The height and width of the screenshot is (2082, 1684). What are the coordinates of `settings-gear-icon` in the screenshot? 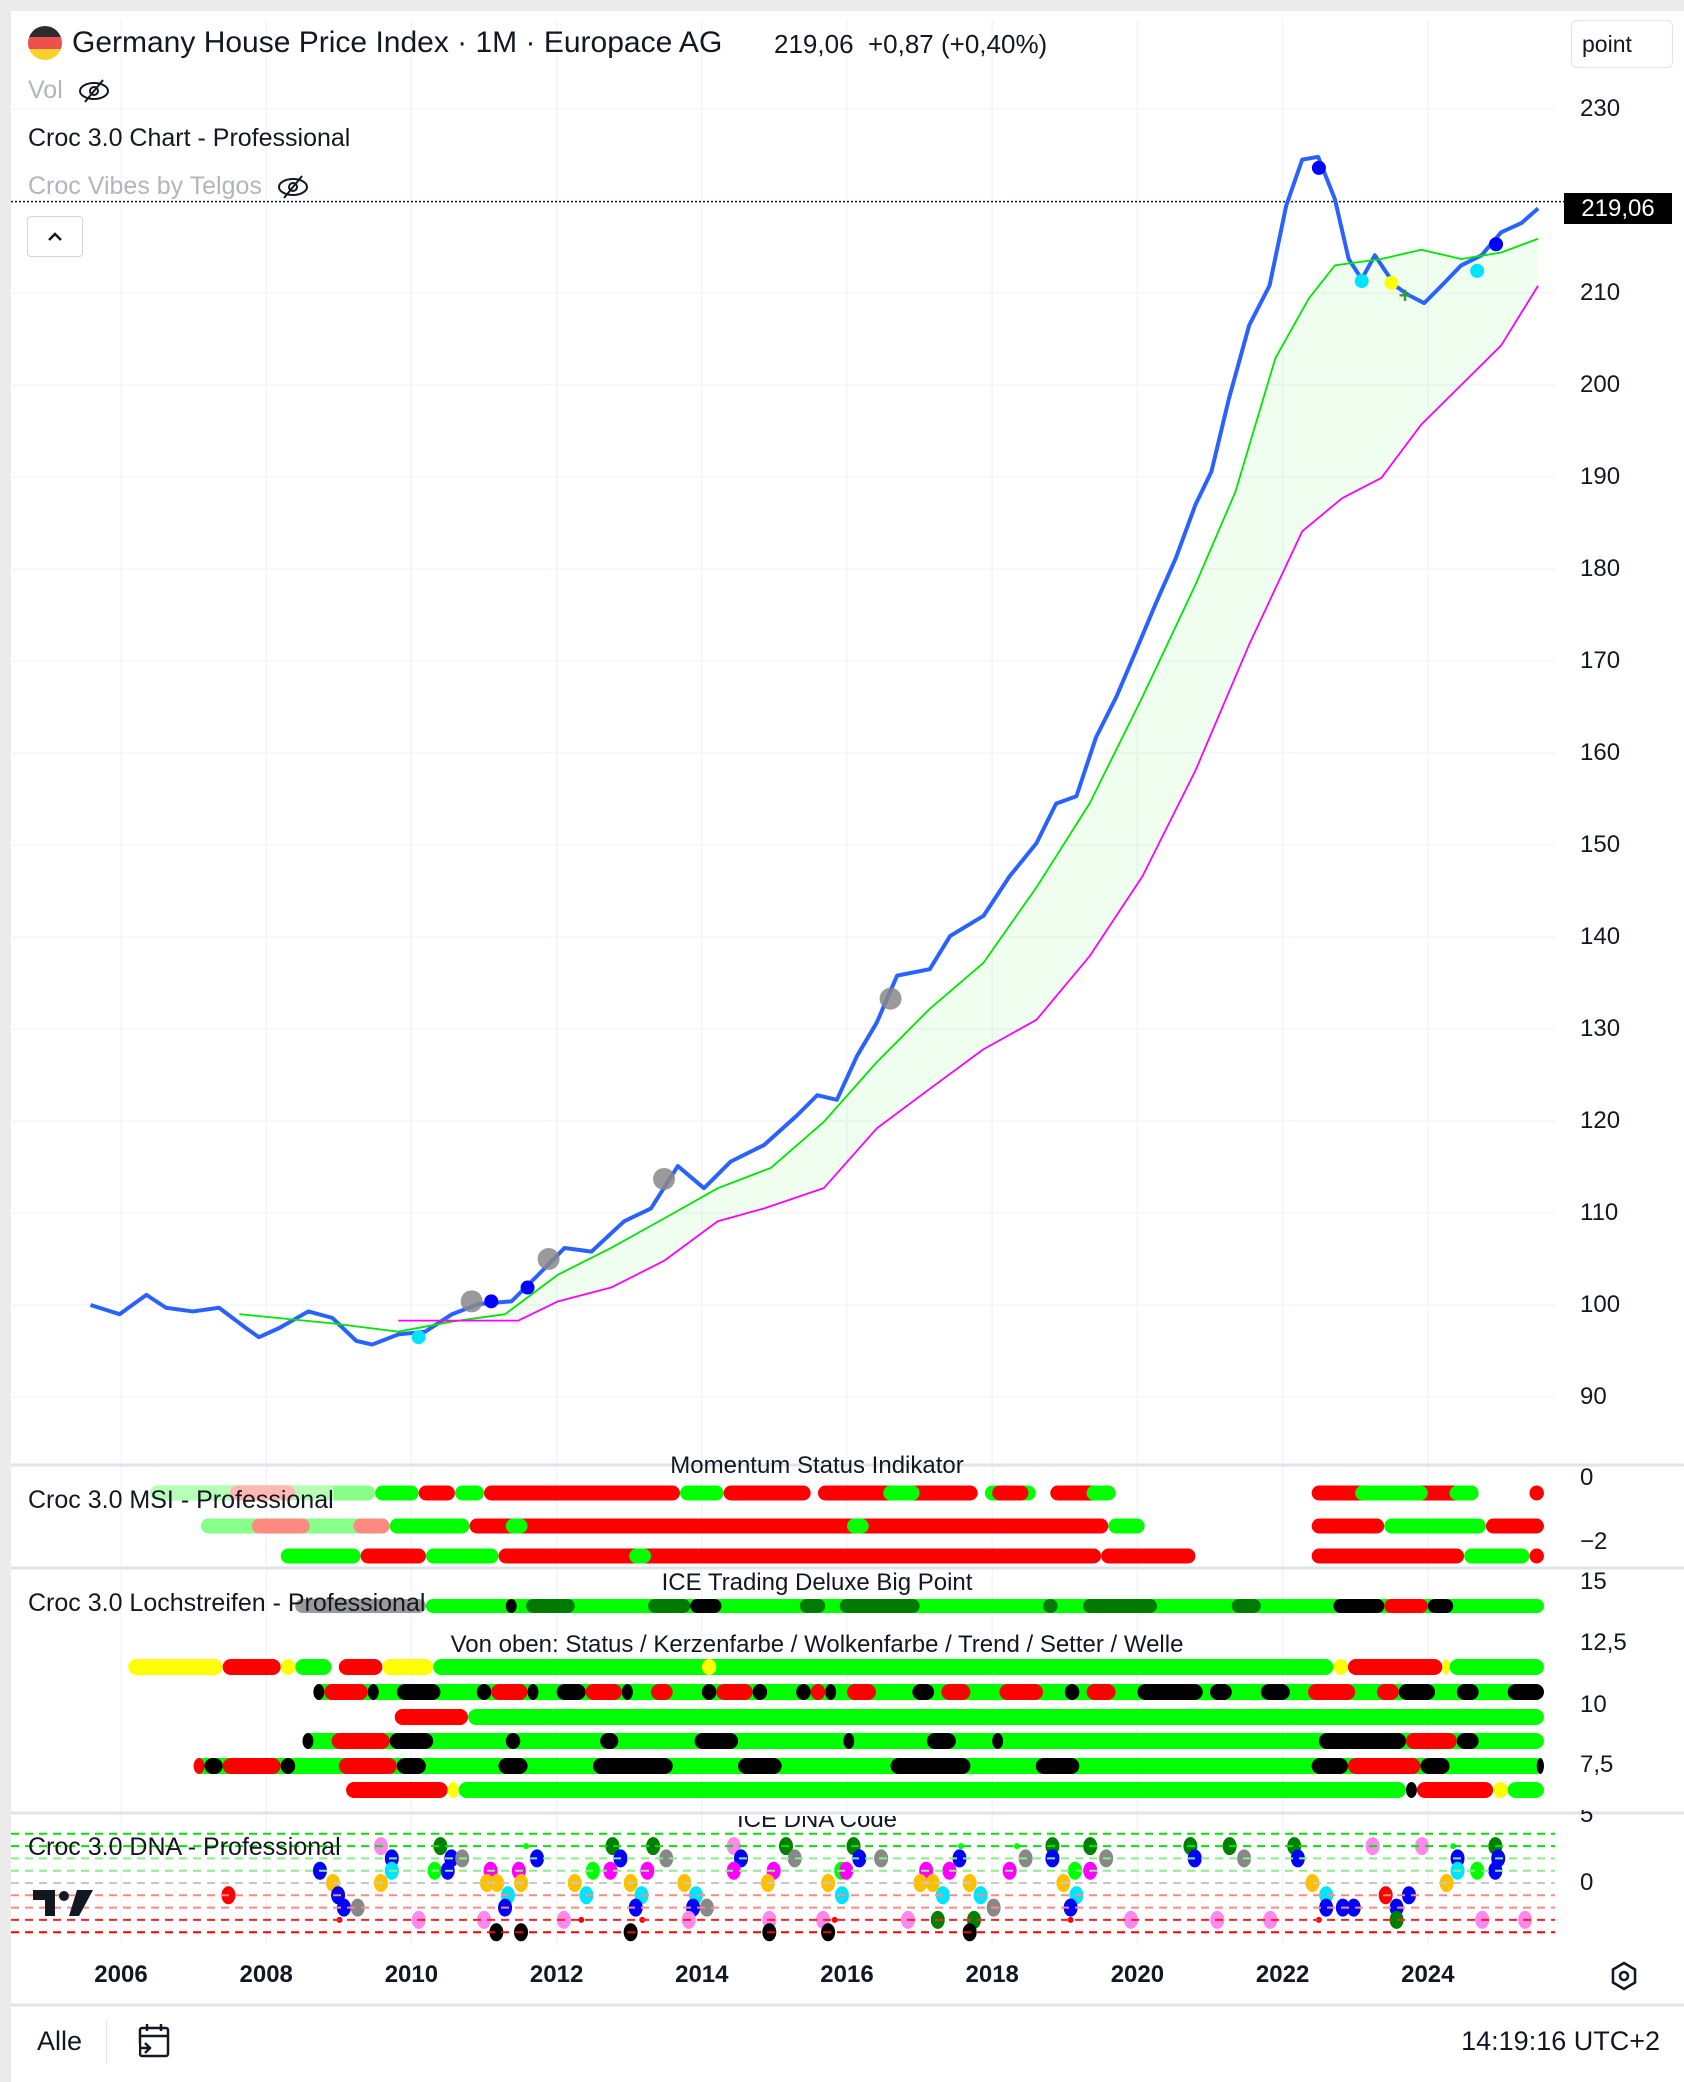 It's located at (1624, 1976).